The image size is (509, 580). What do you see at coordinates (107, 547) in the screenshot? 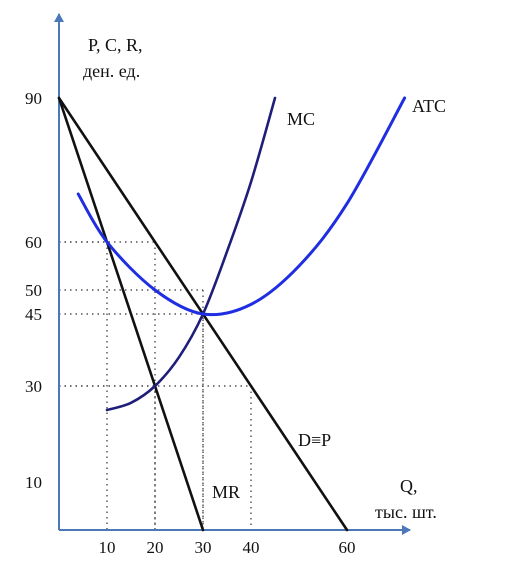
I see `x-tick-label: 10` at bounding box center [107, 547].